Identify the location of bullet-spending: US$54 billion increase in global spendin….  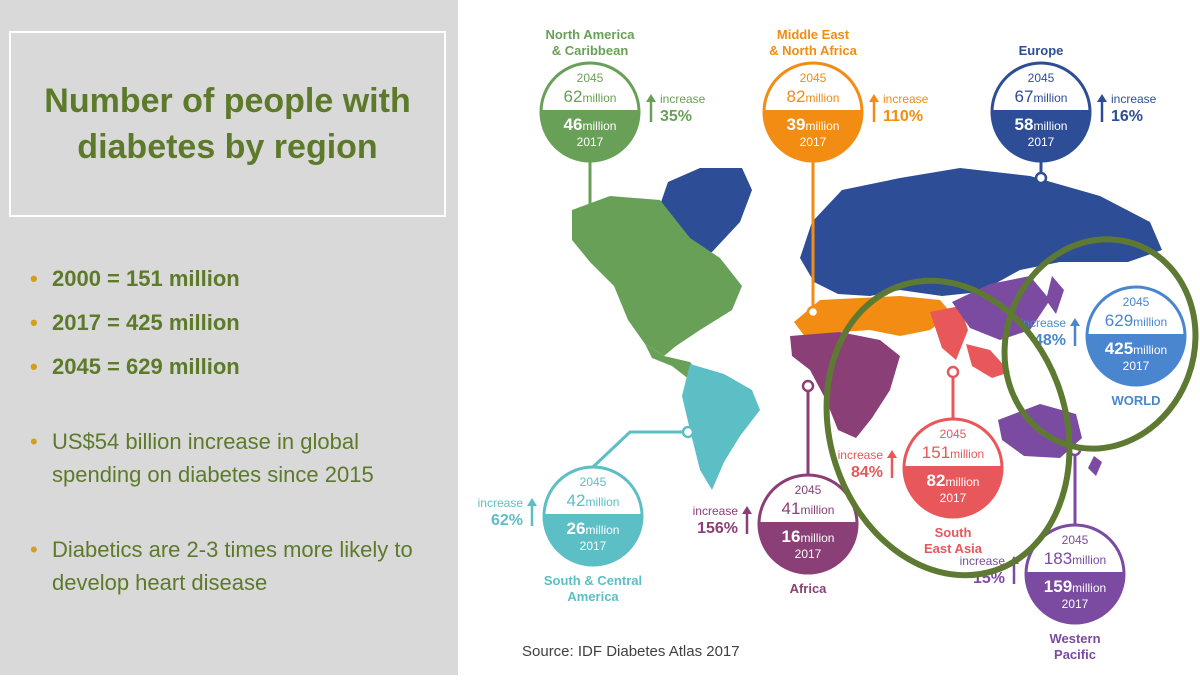
(240, 458).